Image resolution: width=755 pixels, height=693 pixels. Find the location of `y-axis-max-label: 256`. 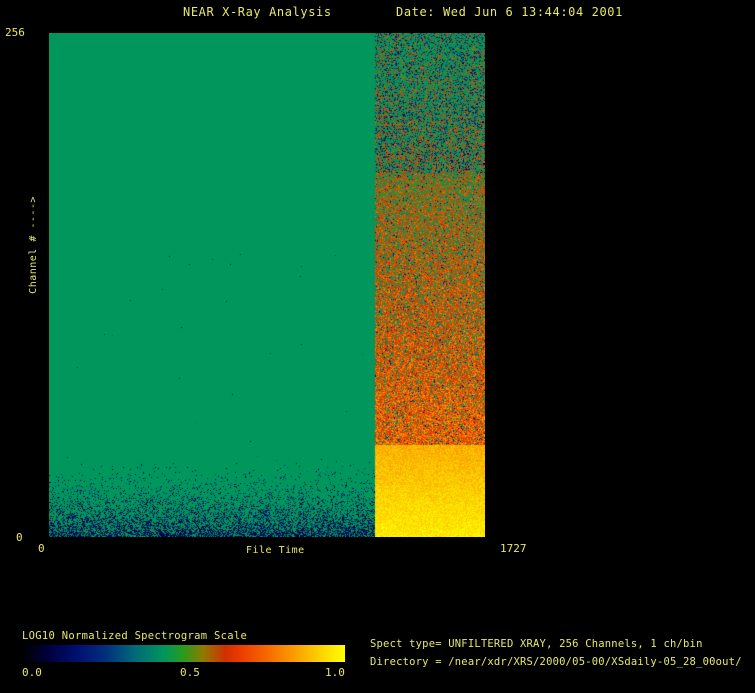

y-axis-max-label: 256 is located at coordinates (15, 32).